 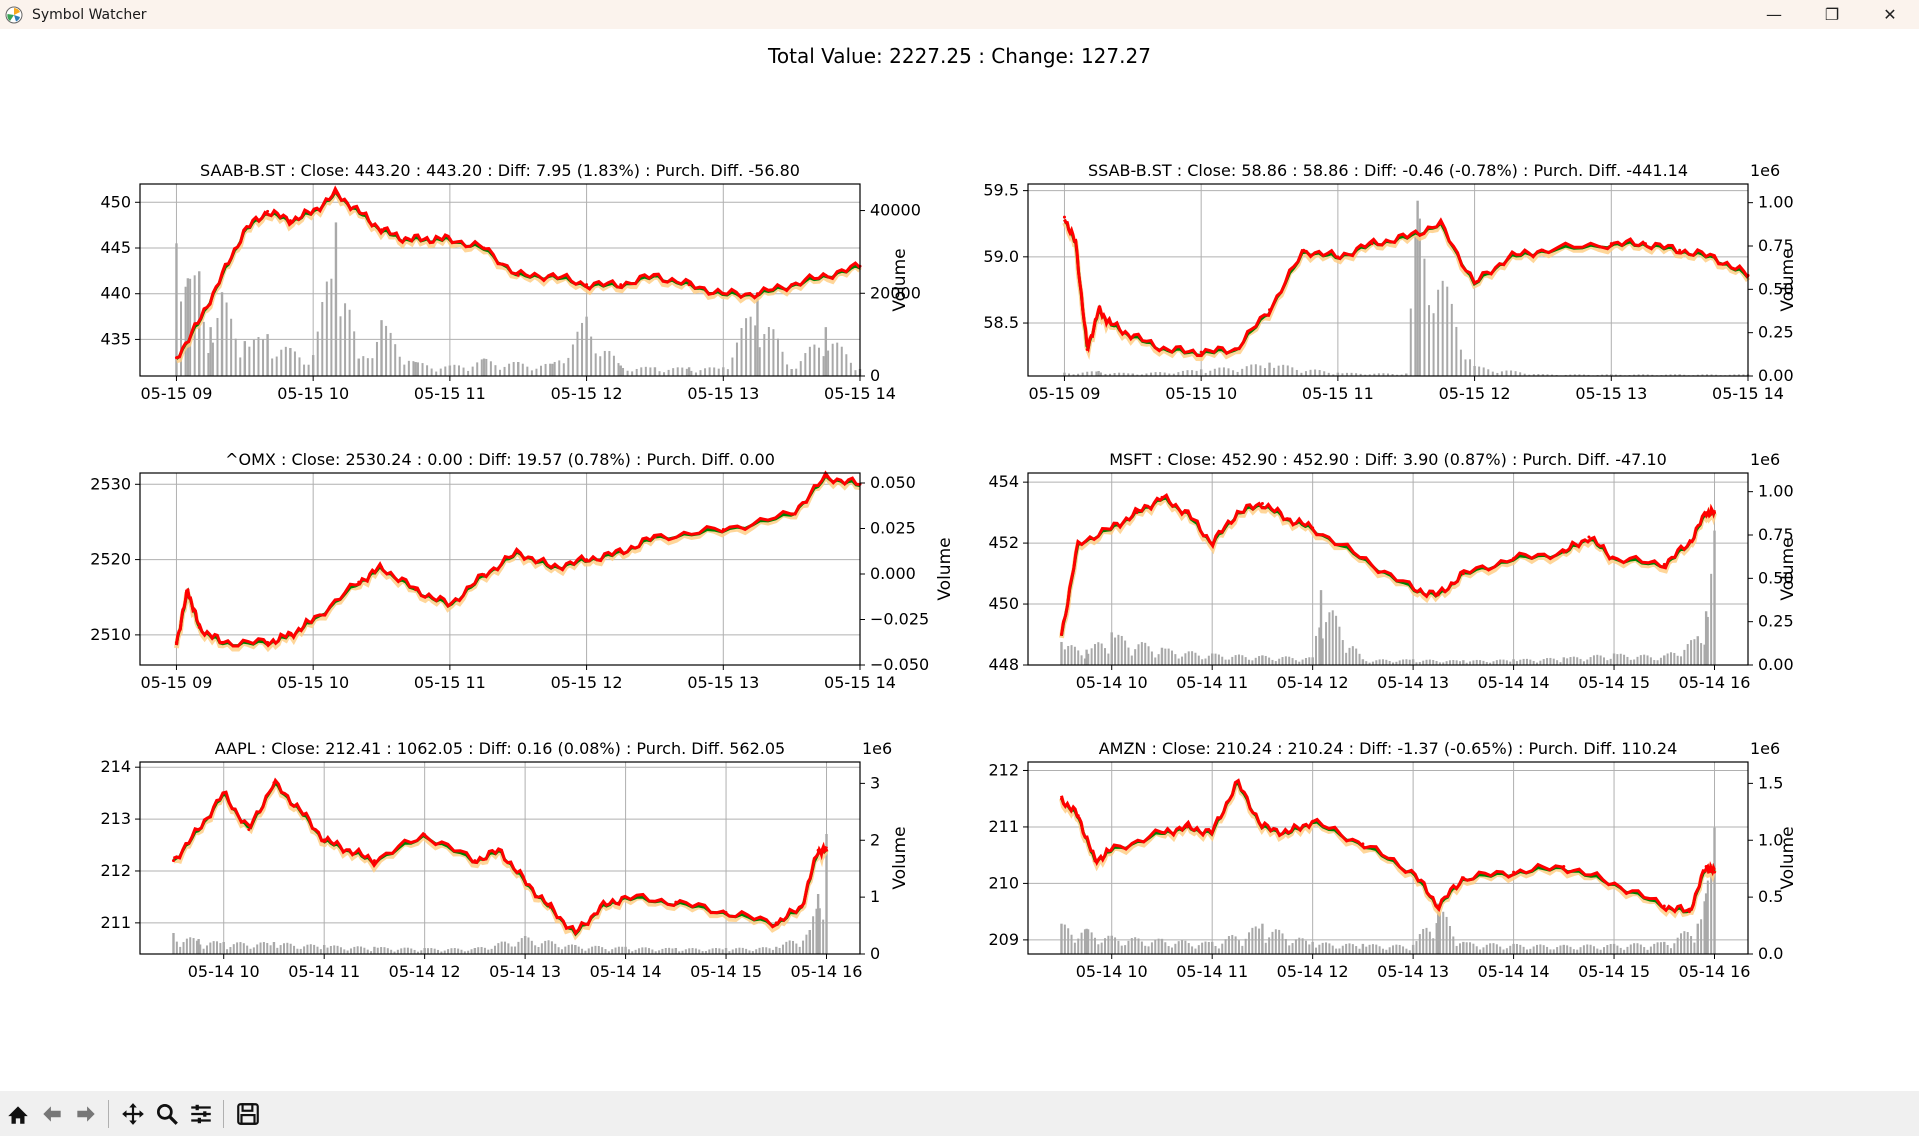 I want to click on back-button, so click(x=52, y=1114).